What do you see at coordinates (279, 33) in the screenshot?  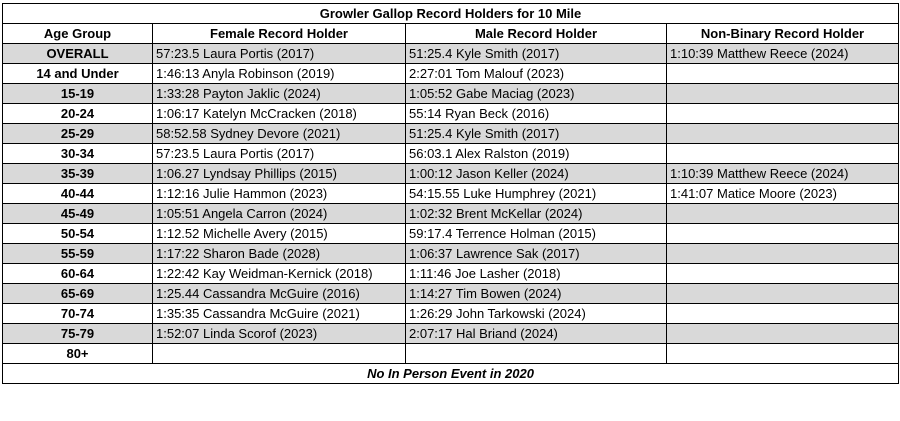 I see `header-female: Female Record Holder` at bounding box center [279, 33].